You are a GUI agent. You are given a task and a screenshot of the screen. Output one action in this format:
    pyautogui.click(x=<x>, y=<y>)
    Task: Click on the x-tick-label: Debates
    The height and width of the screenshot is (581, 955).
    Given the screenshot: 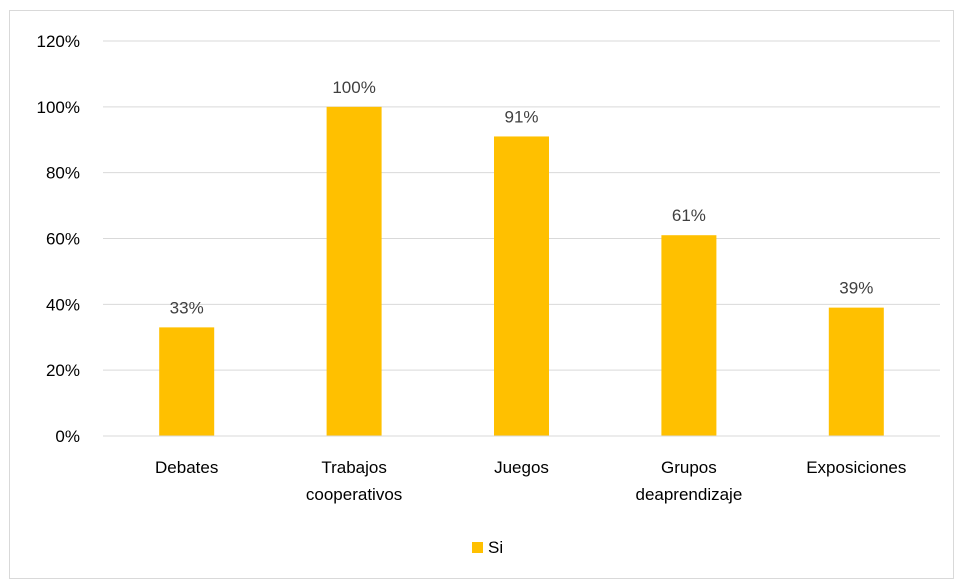 What is the action you would take?
    pyautogui.click(x=186, y=467)
    